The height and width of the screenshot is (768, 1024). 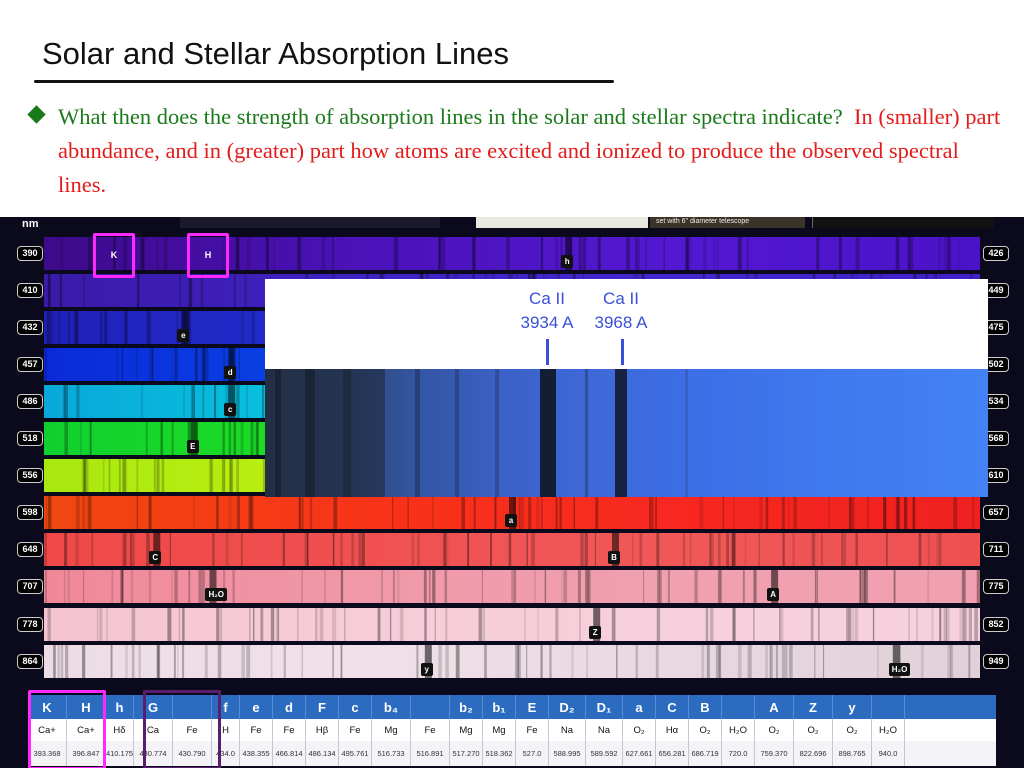 What do you see at coordinates (355, 753) in the screenshot?
I see `table-cell-wave: 495.761` at bounding box center [355, 753].